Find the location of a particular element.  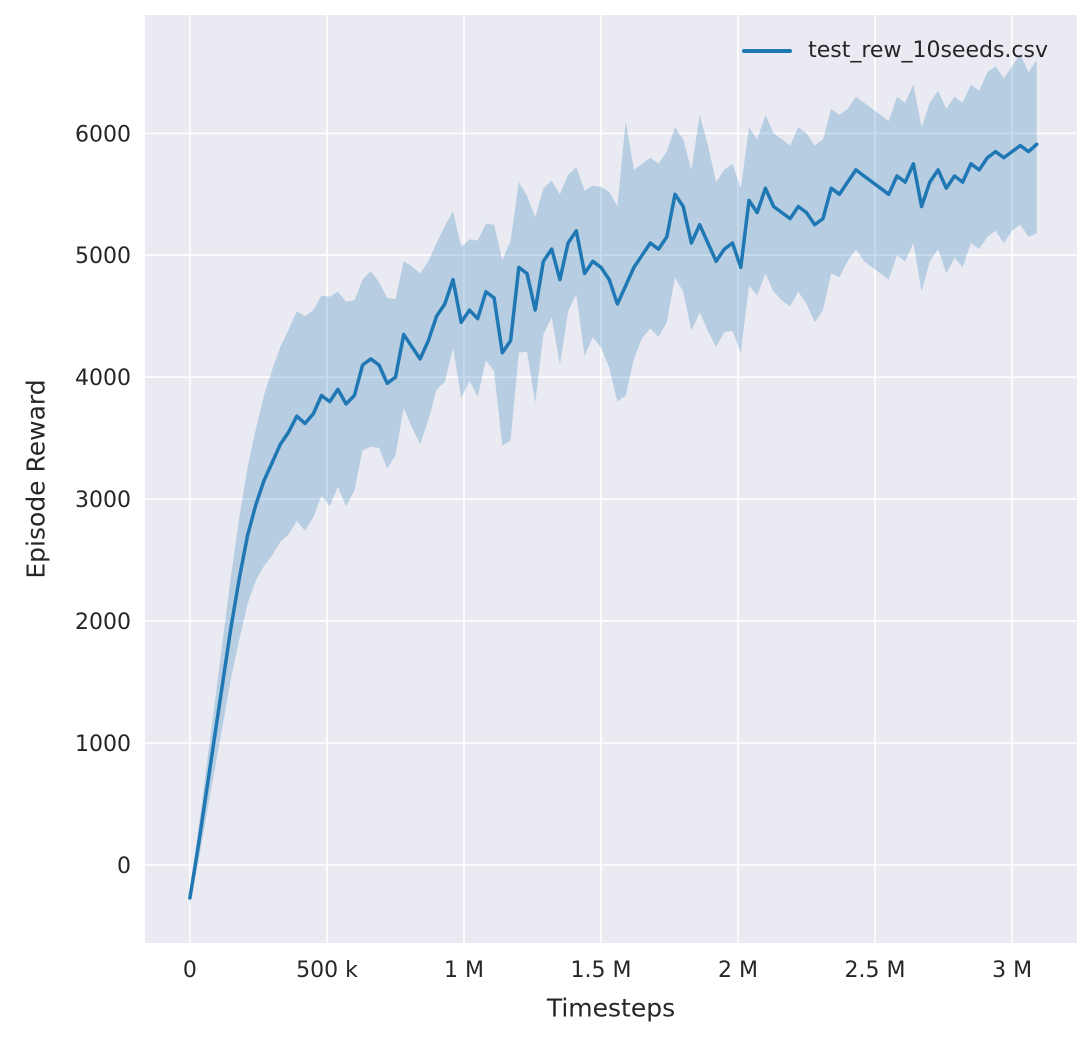

x-tick-label: 1 M is located at coordinates (464, 970).